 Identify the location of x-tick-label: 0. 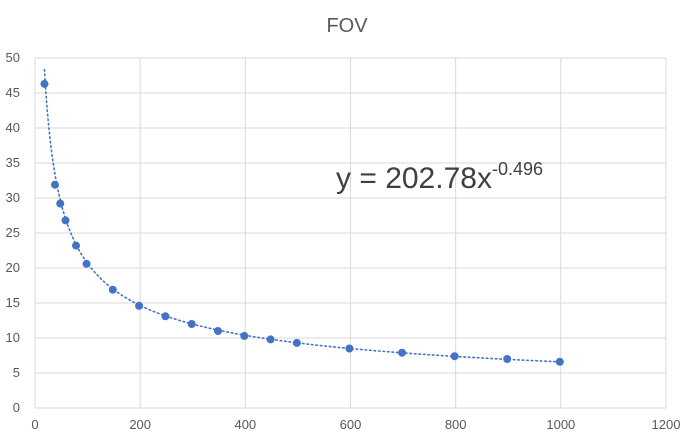
(34, 424).